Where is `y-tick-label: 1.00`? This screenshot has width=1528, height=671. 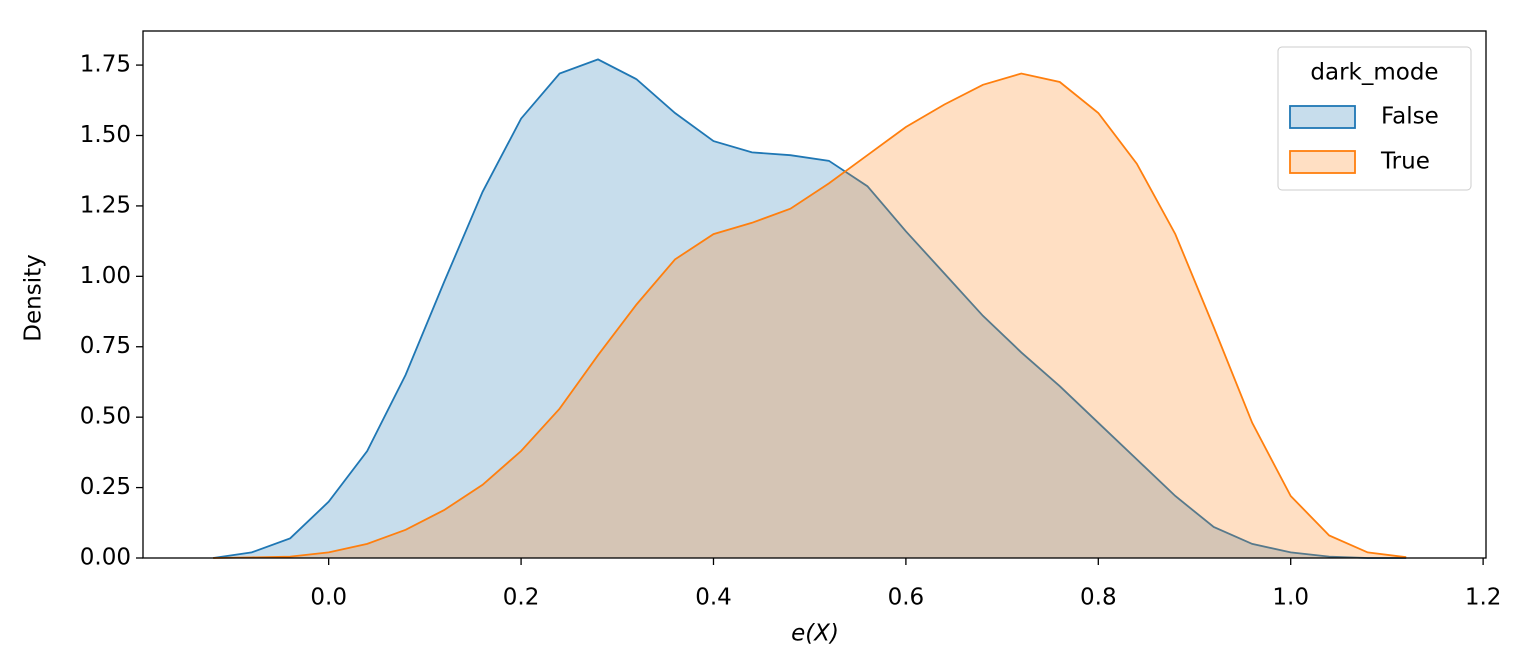
y-tick-label: 1.00 is located at coordinates (105, 276).